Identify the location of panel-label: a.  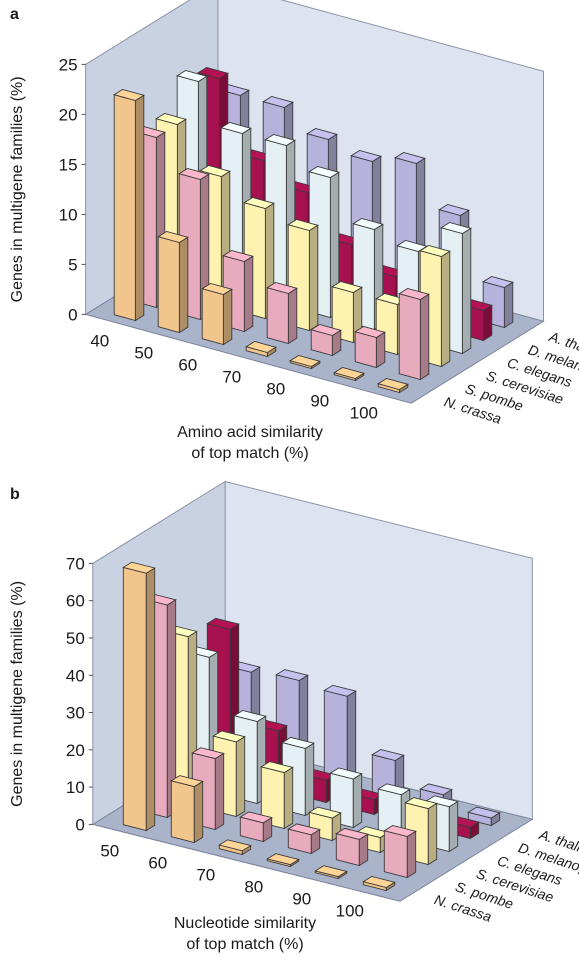
(14, 14).